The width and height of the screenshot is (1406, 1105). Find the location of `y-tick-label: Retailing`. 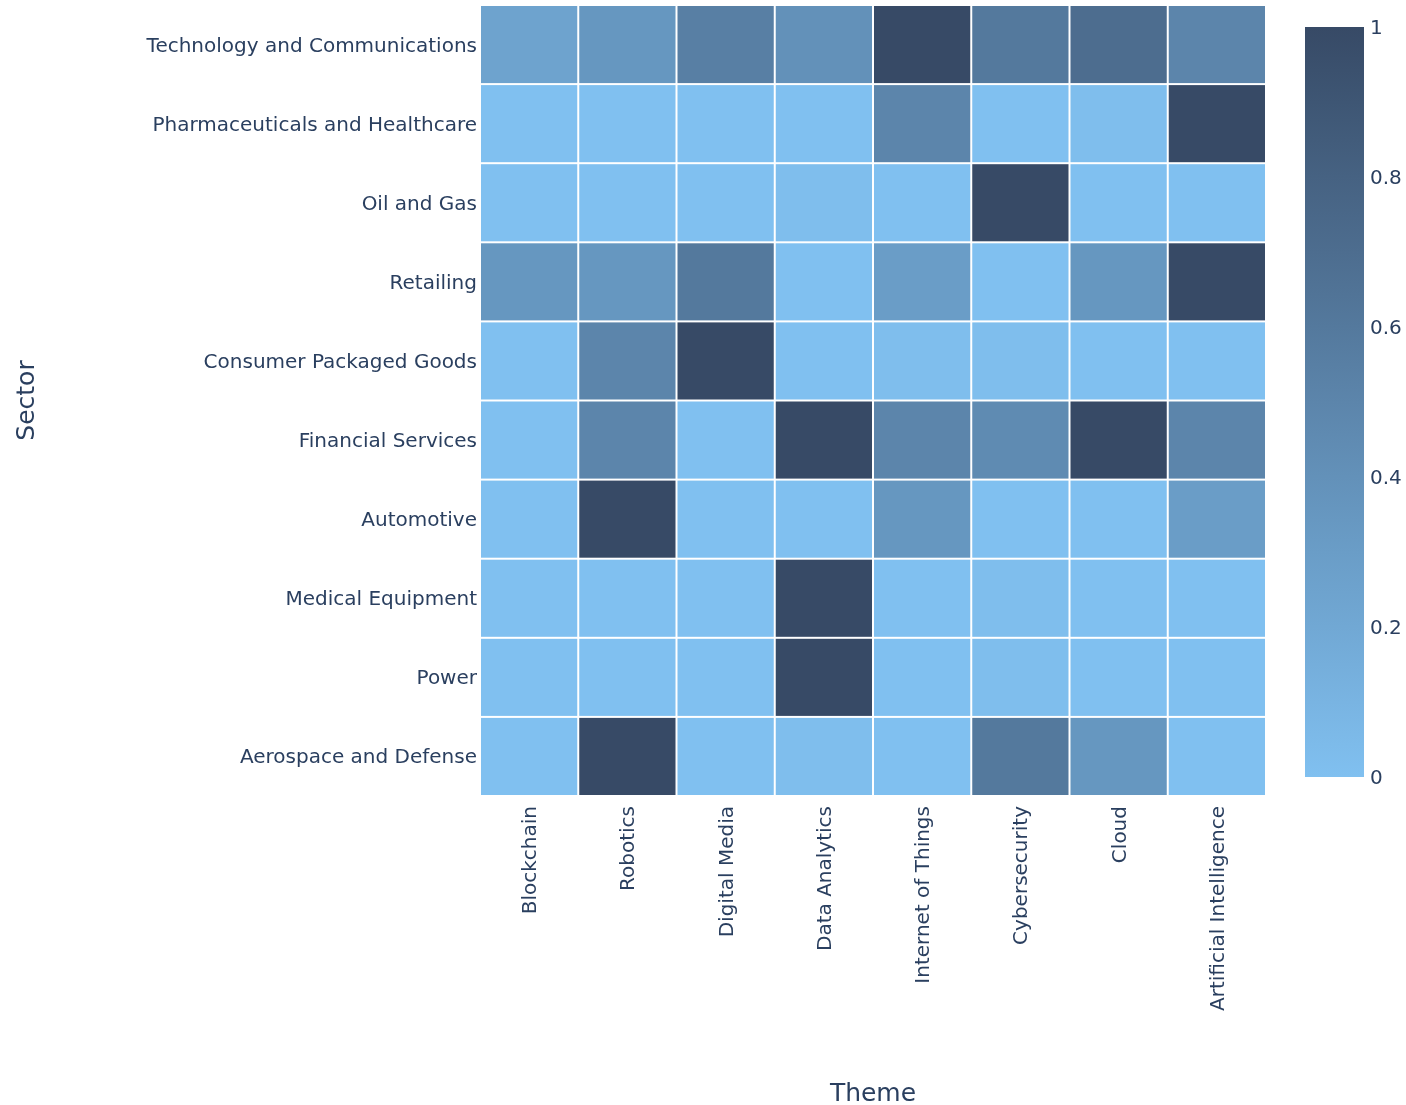

y-tick-label: Retailing is located at coordinates (433, 281).